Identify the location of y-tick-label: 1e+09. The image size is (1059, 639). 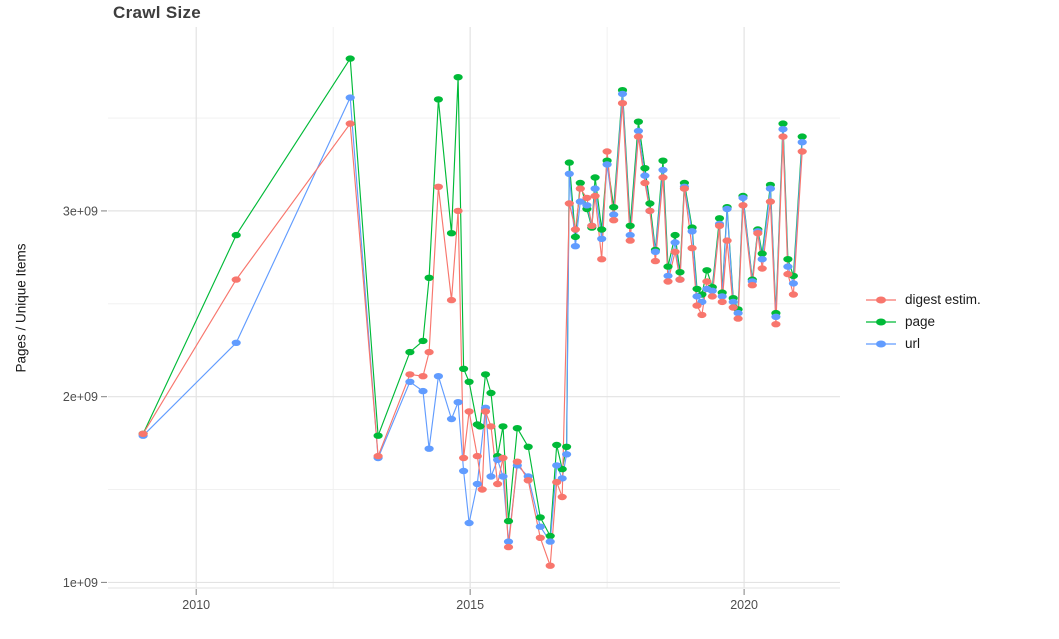
(80, 583).